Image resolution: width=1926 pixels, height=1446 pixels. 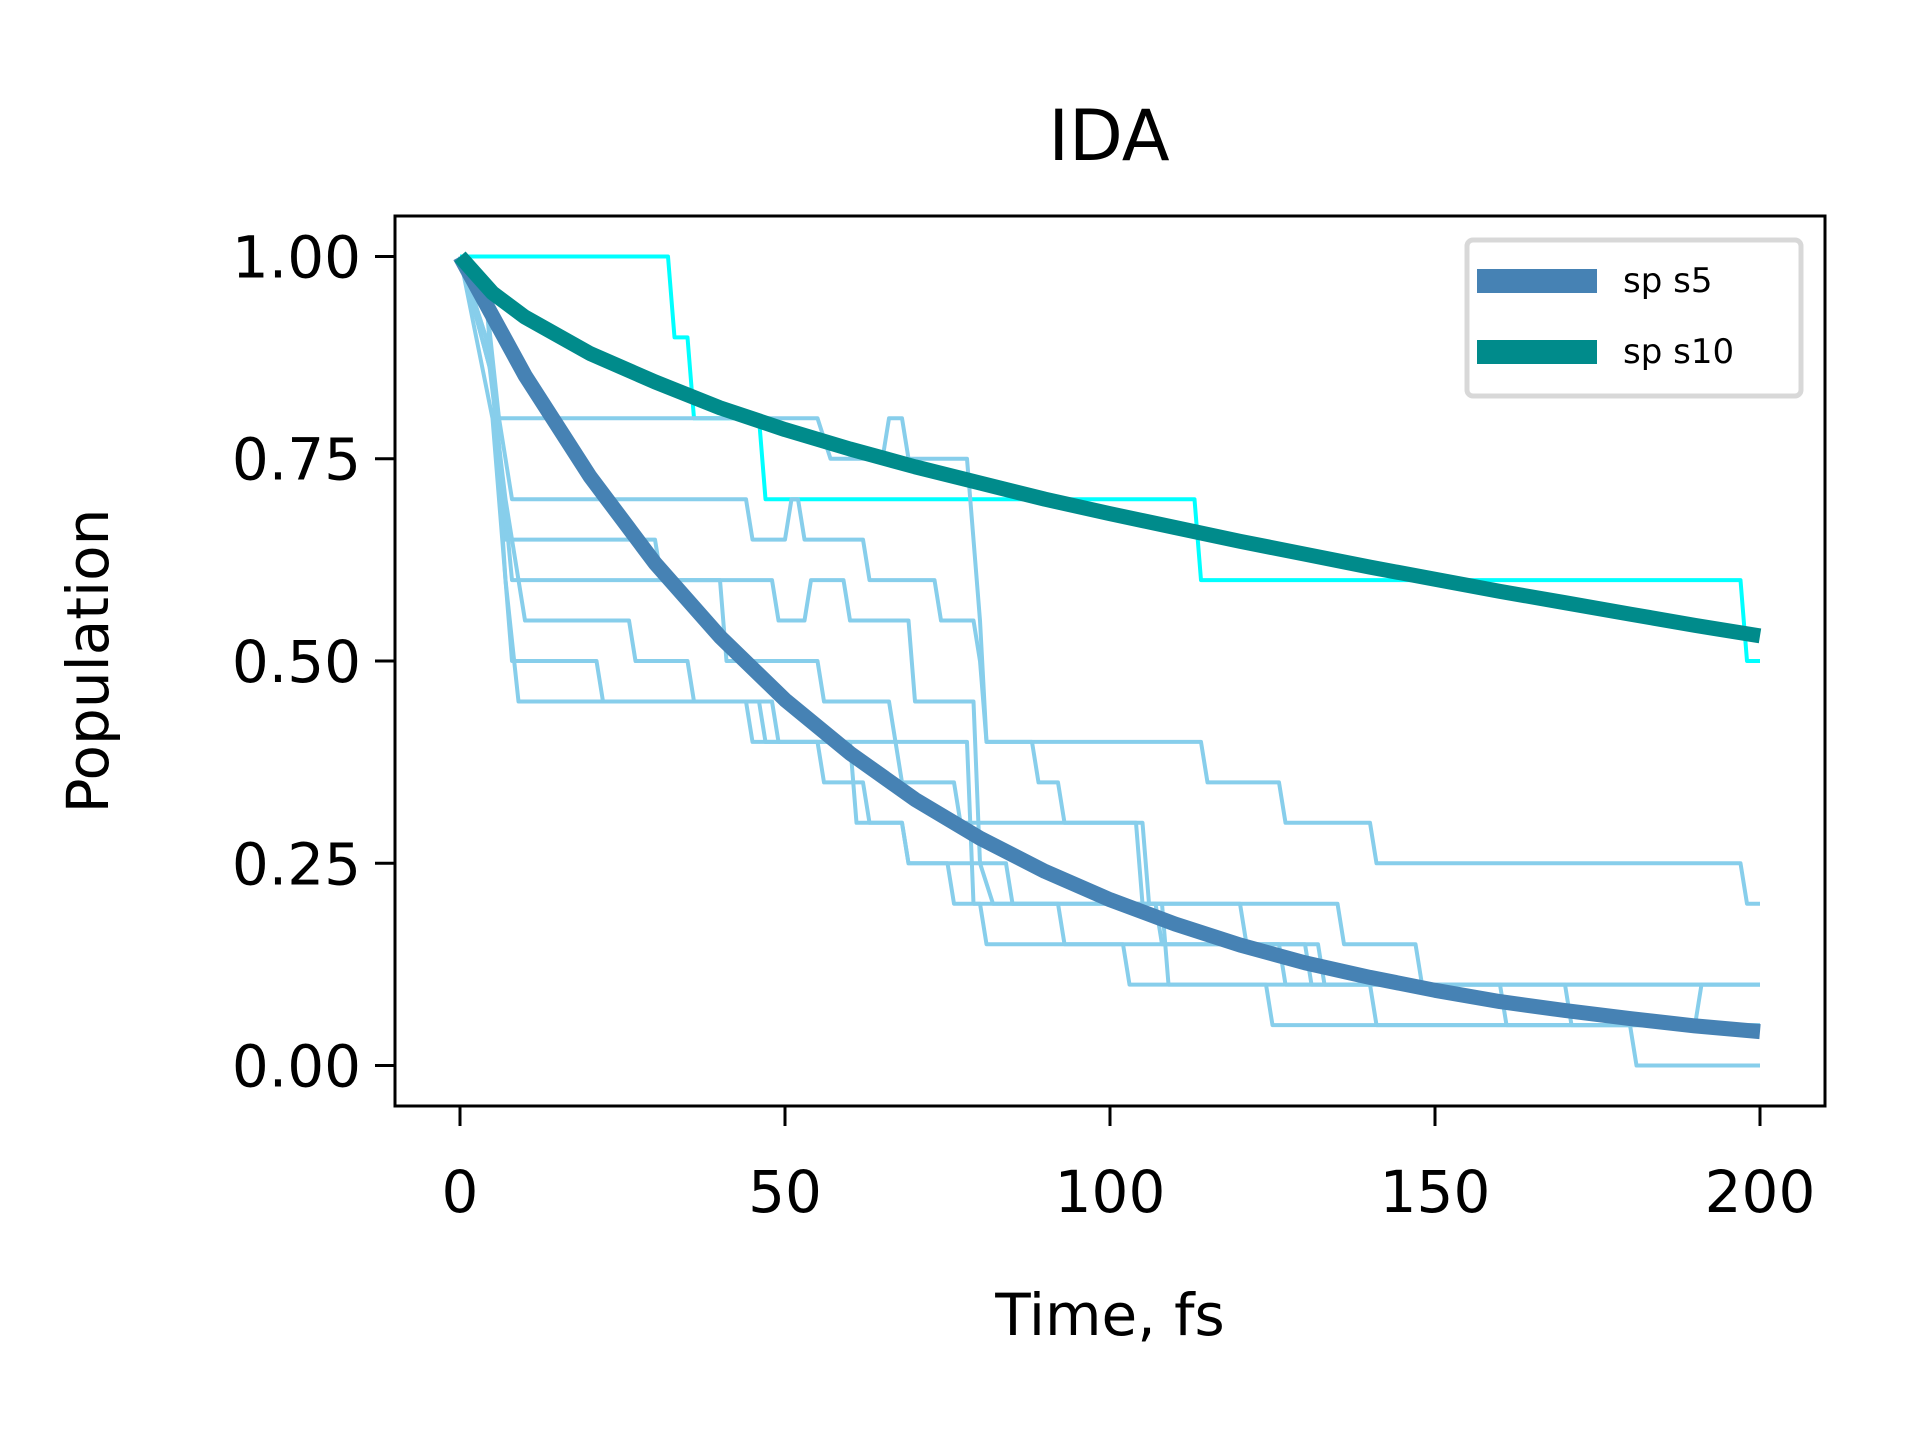 I want to click on x-tick-label: 200, so click(x=1760, y=1192).